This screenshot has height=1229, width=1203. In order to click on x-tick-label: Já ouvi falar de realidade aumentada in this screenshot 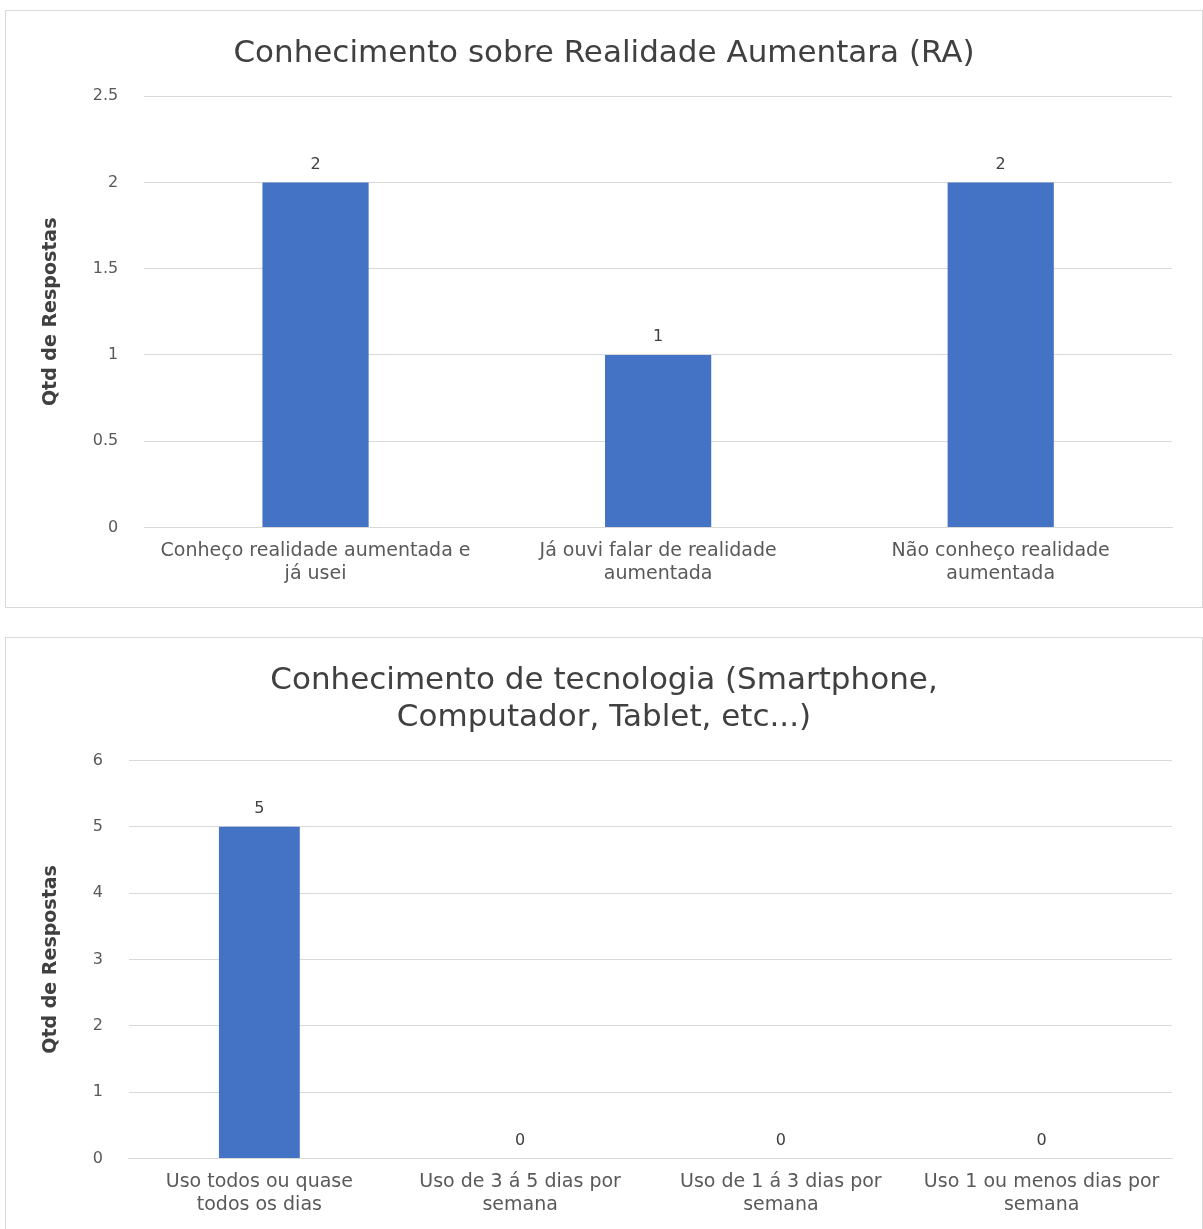, I will do `click(657, 560)`.